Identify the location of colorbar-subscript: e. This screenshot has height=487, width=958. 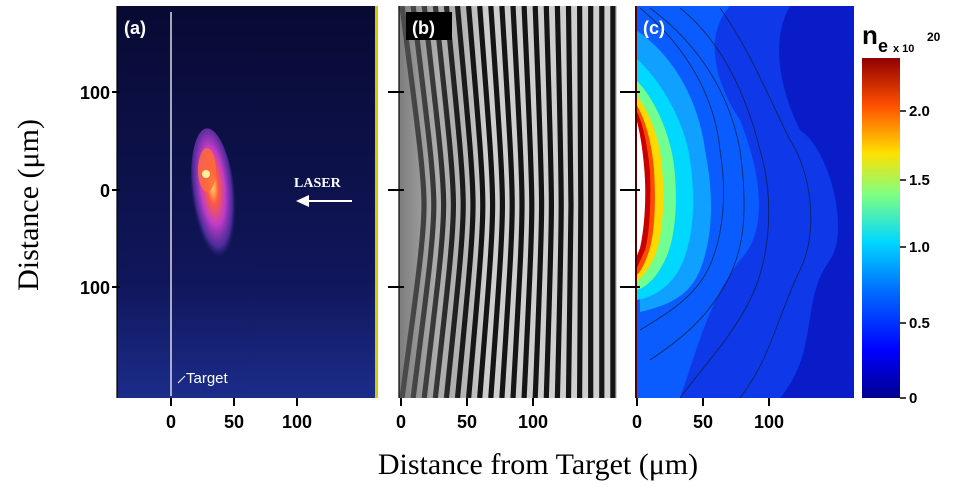
(883, 46).